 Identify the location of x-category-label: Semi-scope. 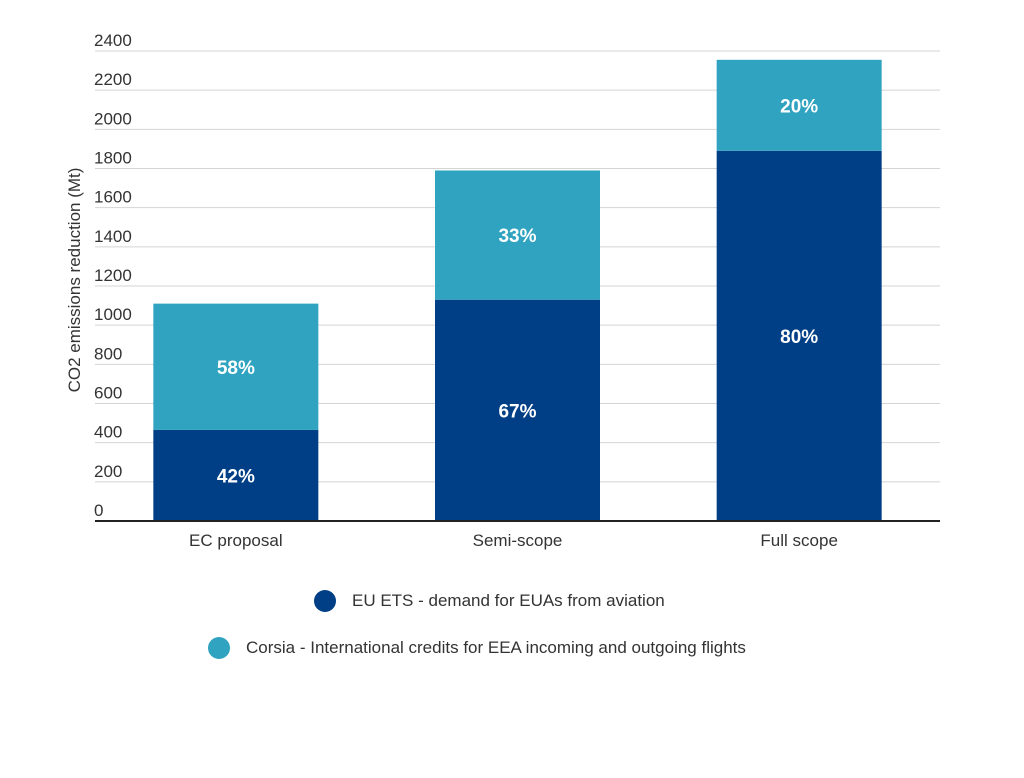
(518, 540).